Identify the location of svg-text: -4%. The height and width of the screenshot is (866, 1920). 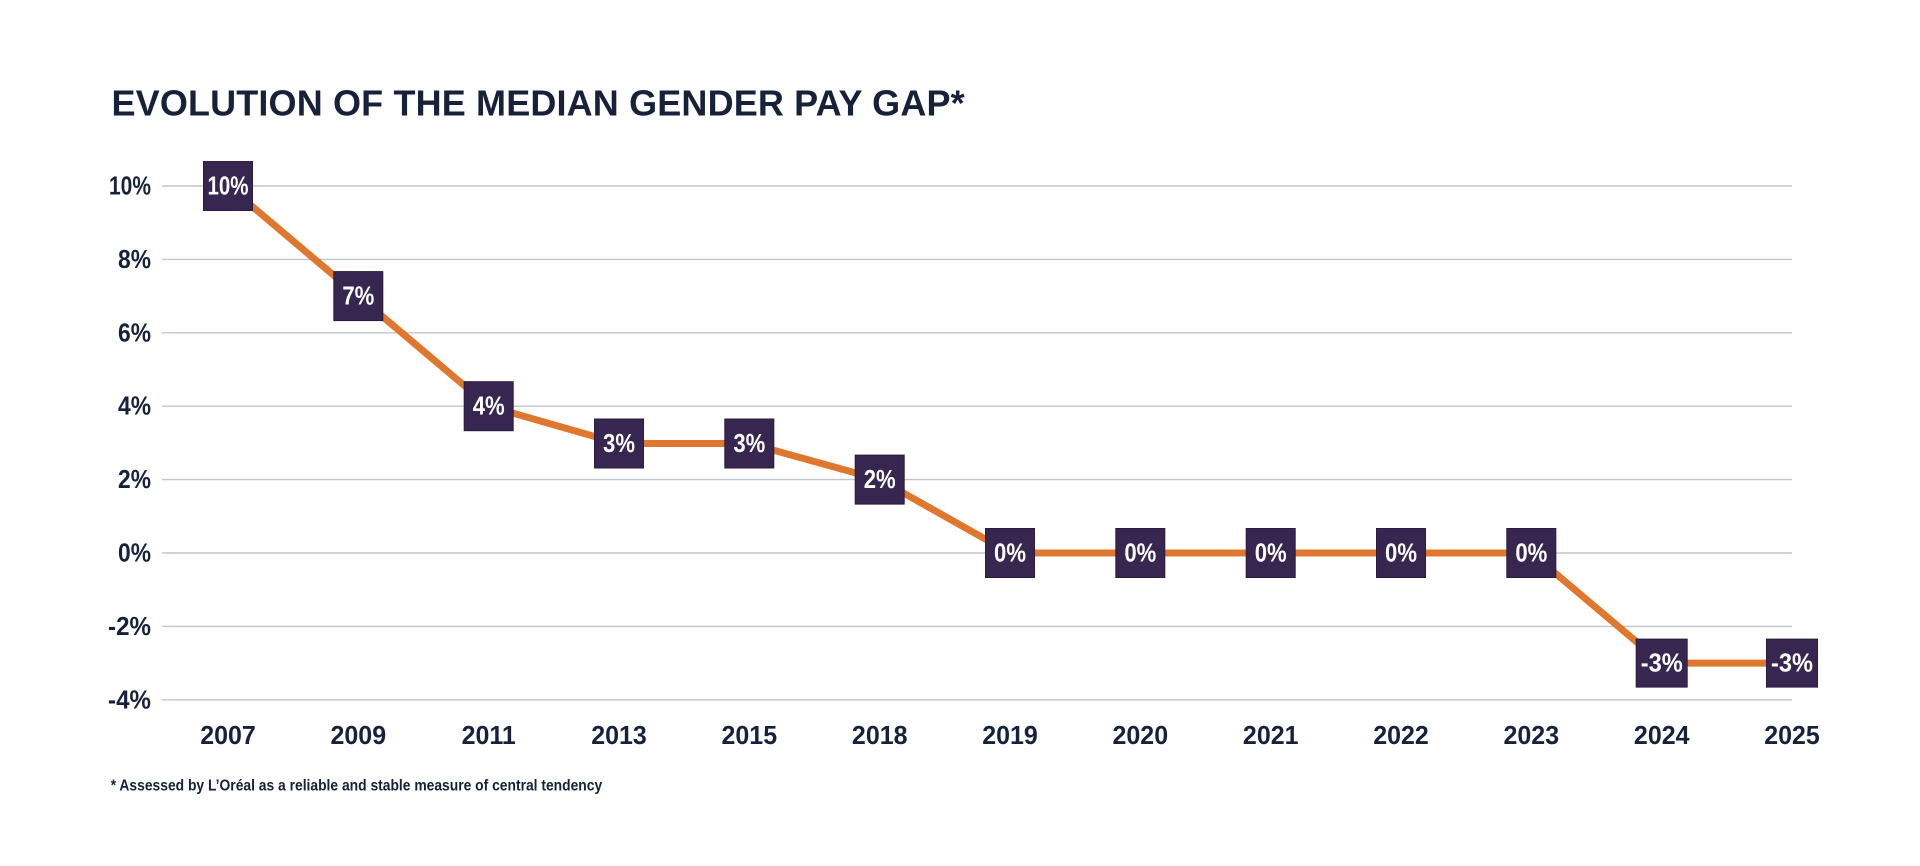
(129, 700).